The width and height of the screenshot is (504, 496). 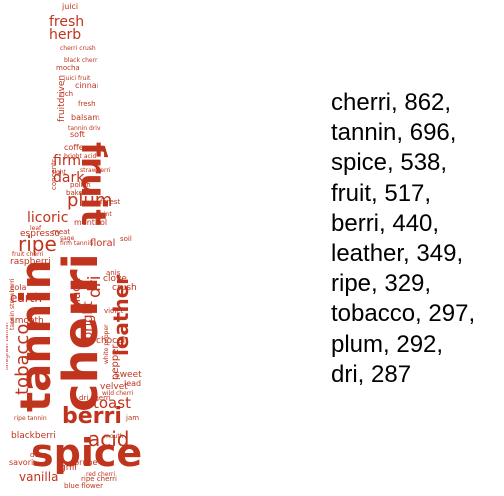 I want to click on cloud-word: firm tannin, so click(x=76, y=243).